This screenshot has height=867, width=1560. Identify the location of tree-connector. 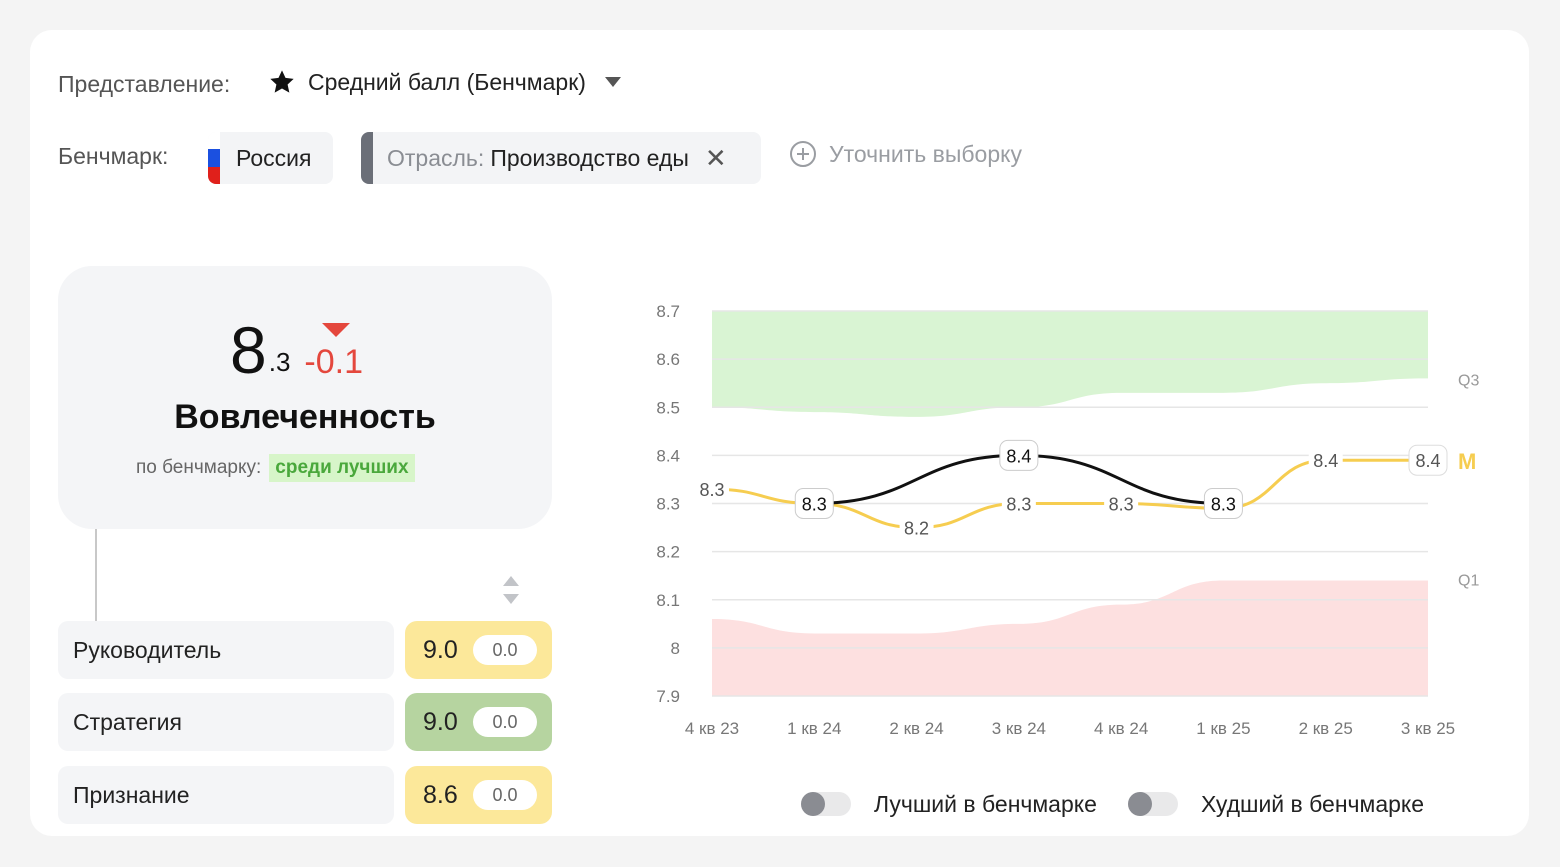
(96, 575).